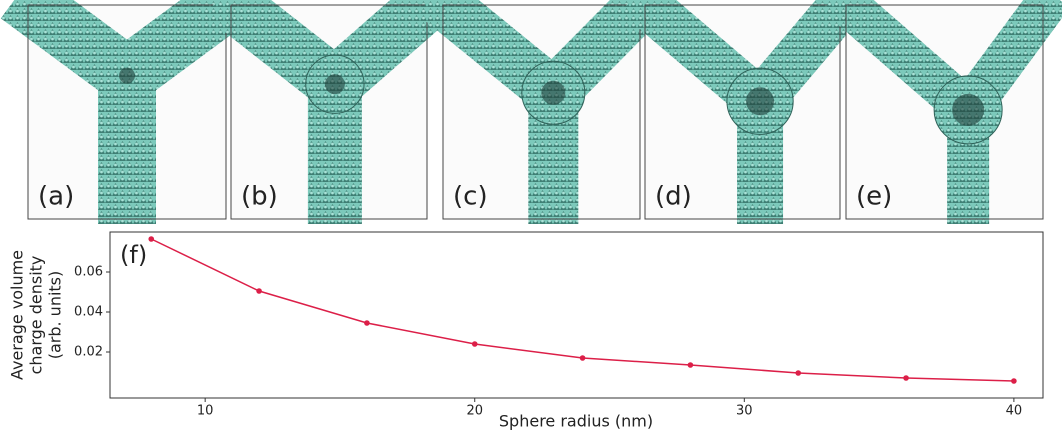  I want to click on panel-label: (e), so click(874, 197).